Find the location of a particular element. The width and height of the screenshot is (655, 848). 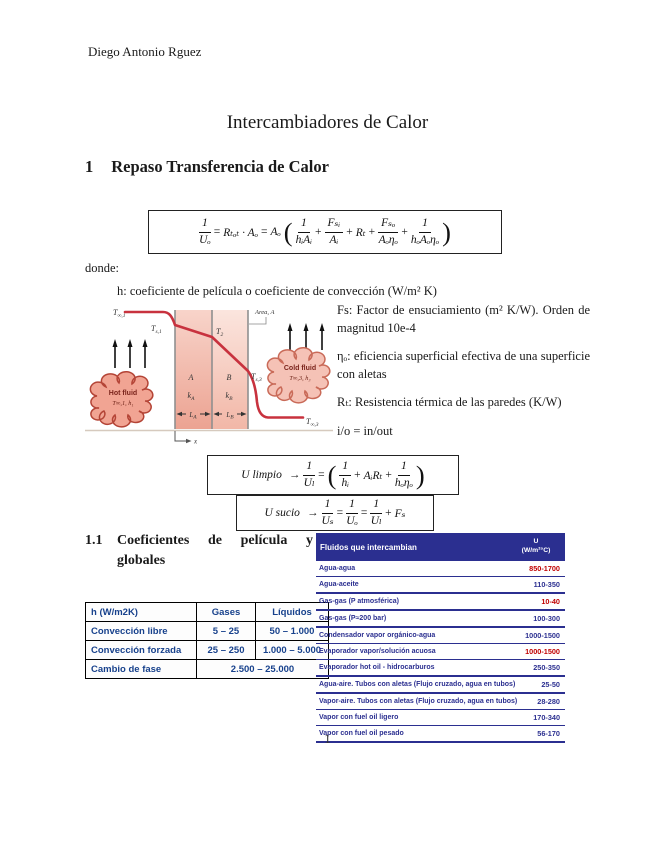

fraction: 1 hᵢAᵢ is located at coordinates (304, 231).